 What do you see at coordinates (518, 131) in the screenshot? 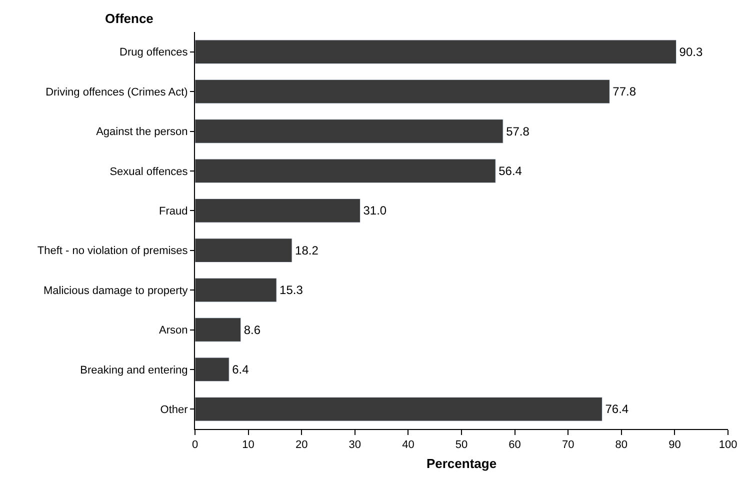
I see `data-label: 57.8` at bounding box center [518, 131].